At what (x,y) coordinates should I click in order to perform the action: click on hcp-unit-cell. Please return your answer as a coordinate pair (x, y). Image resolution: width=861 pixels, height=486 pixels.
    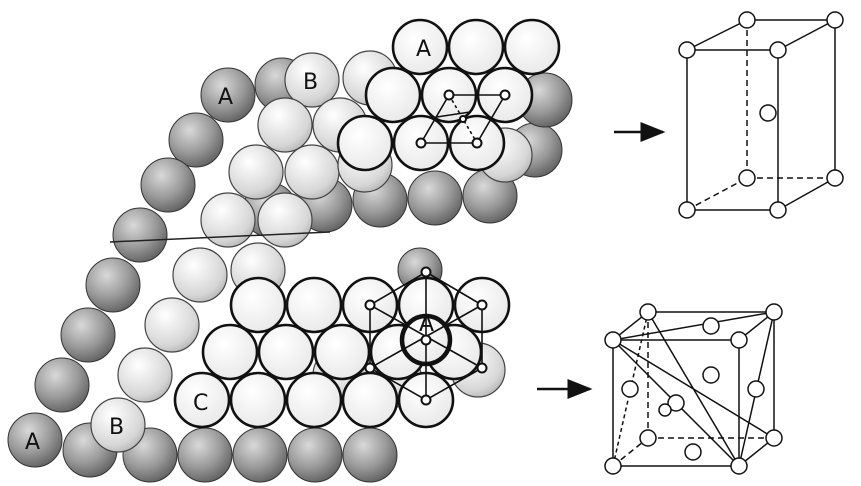
    Looking at the image, I should click on (761, 115).